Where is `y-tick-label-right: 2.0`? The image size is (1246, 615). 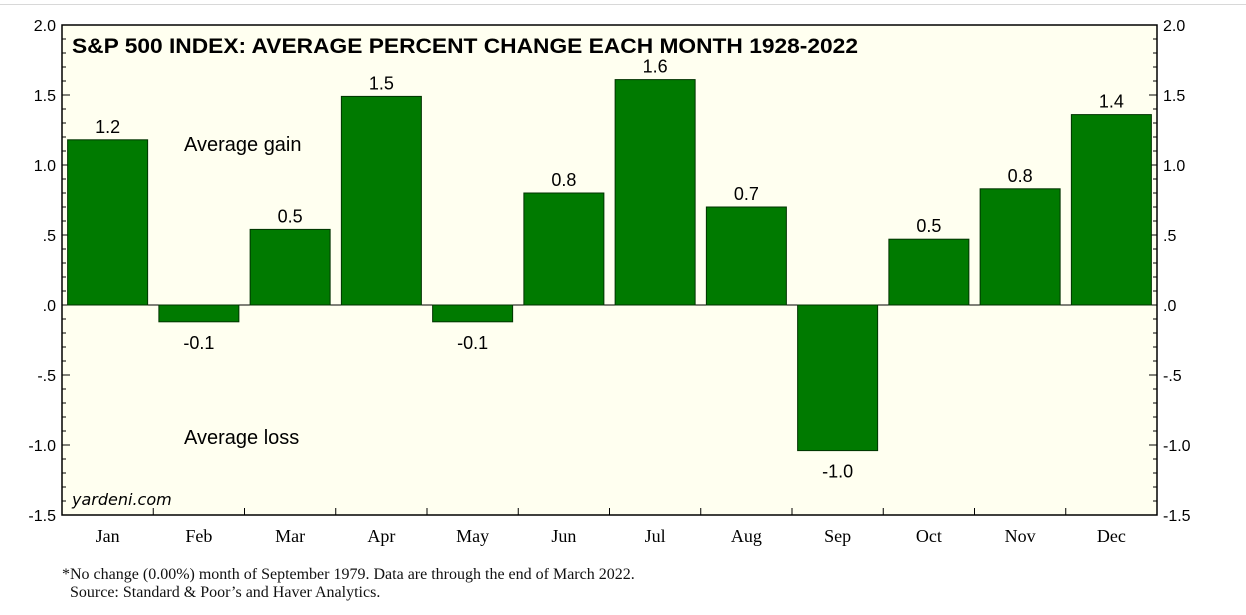 y-tick-label-right: 2.0 is located at coordinates (1174, 26).